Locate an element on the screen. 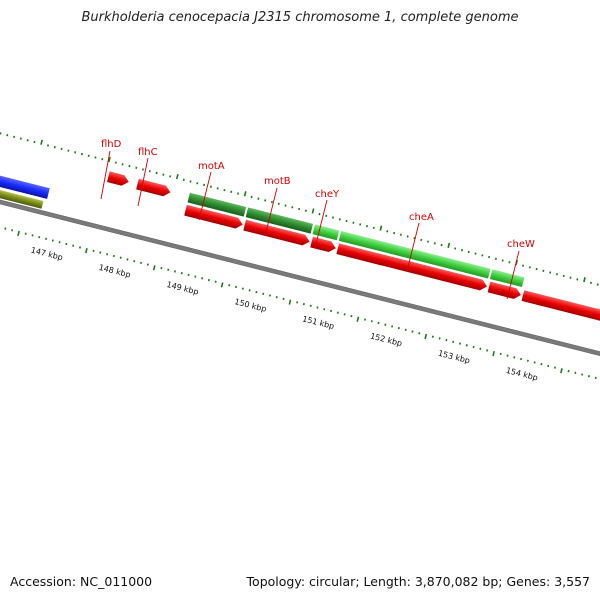 Image resolution: width=600 pixels, height=600 pixels. cds-arrow-cheA is located at coordinates (412, 267).